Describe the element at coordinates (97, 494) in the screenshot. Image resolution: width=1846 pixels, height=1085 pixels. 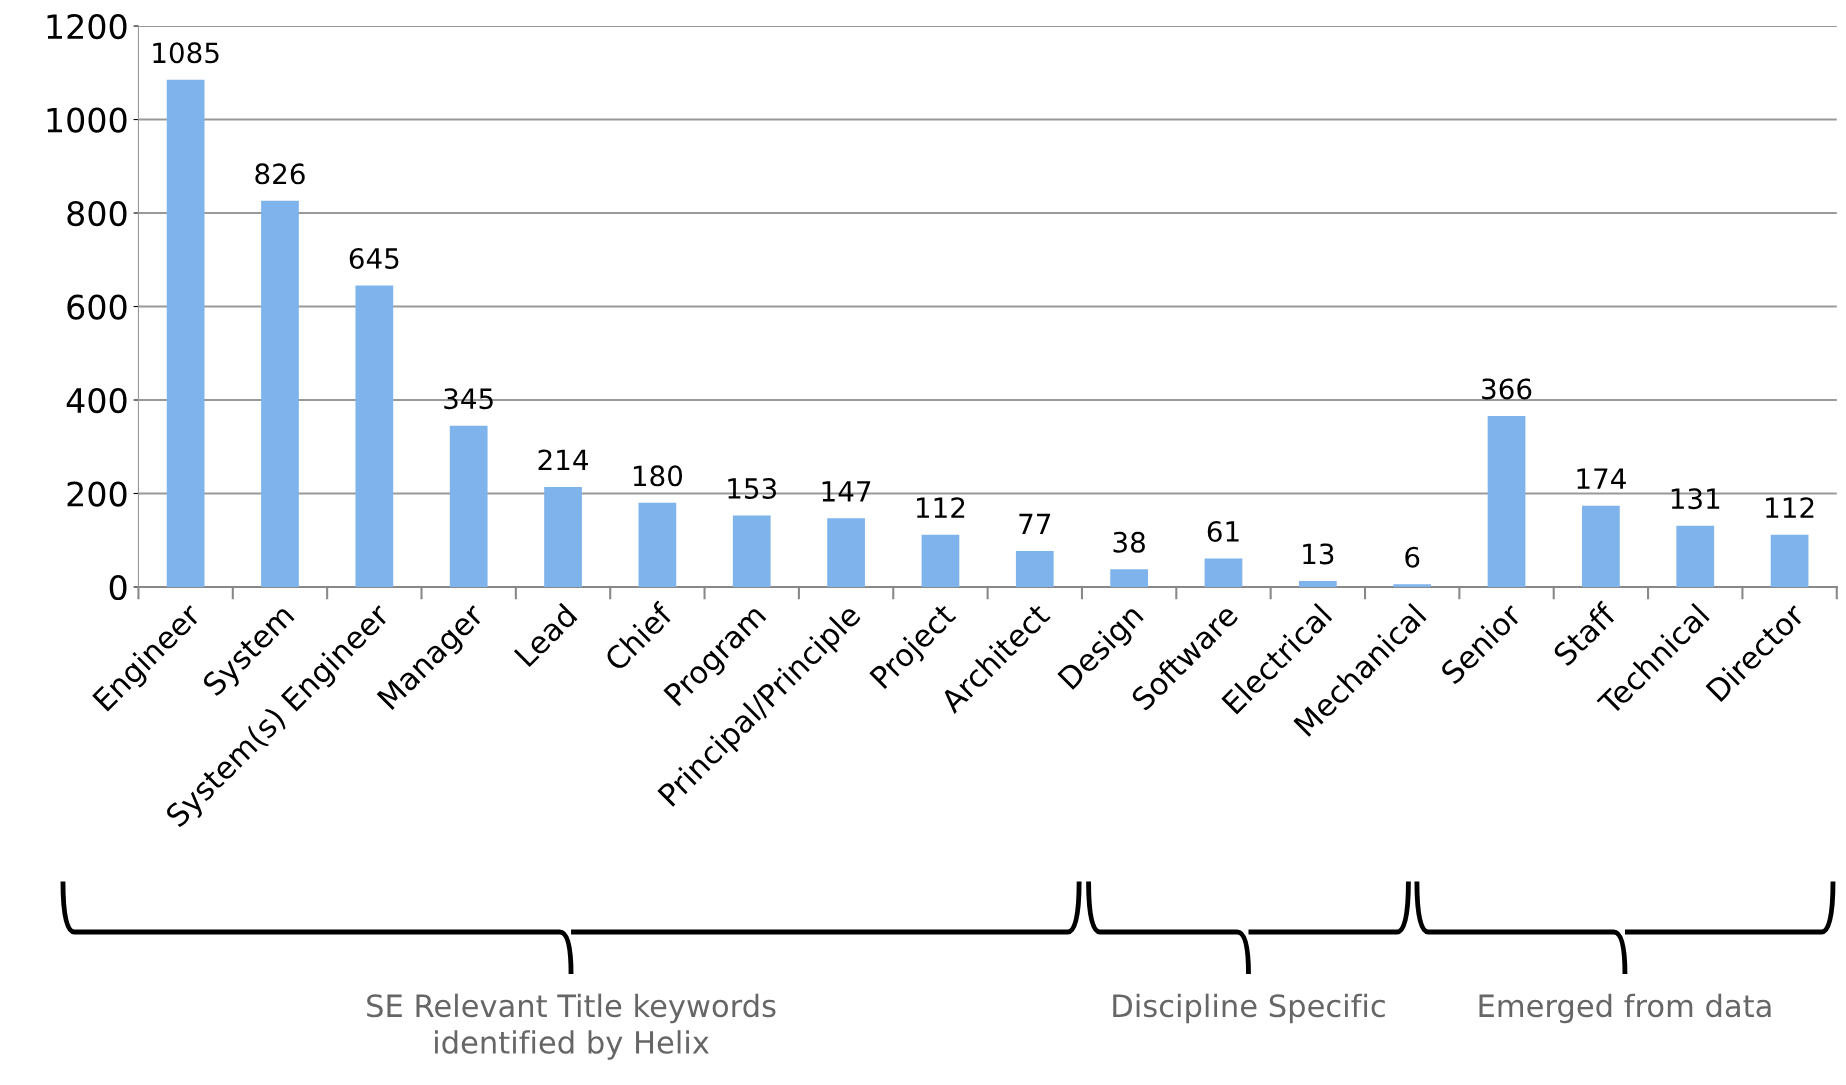
I see `y-tick-label: 200` at that location.